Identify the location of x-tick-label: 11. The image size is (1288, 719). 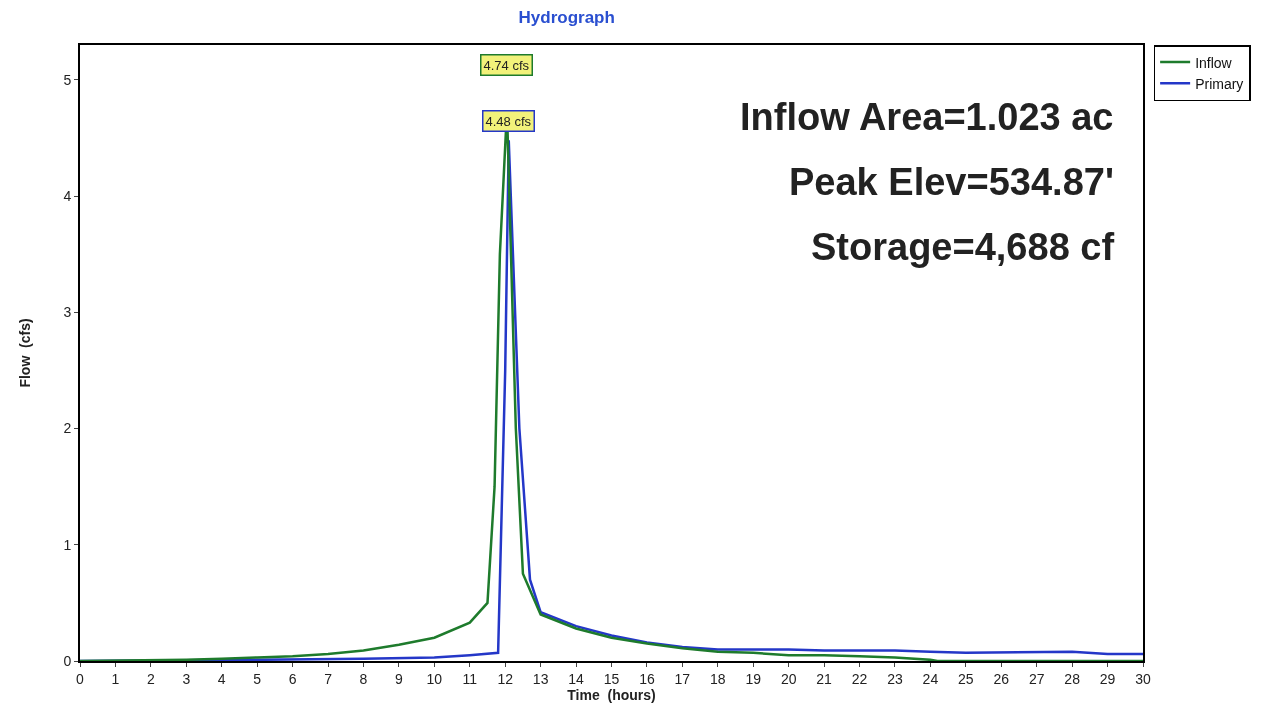
(470, 678).